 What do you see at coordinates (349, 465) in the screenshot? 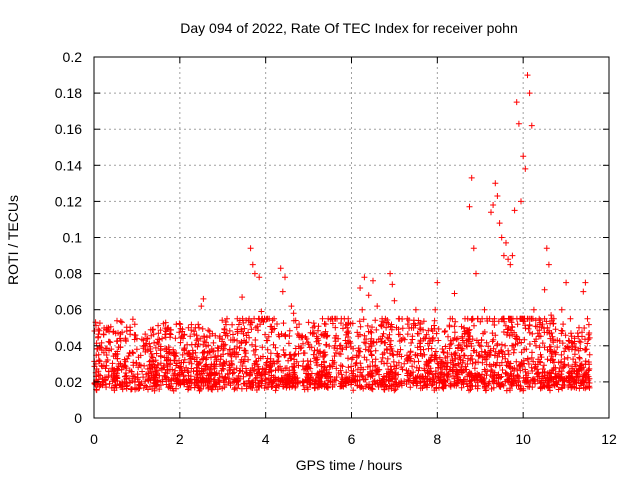
I see `x-axis-label: GPS time / hours` at bounding box center [349, 465].